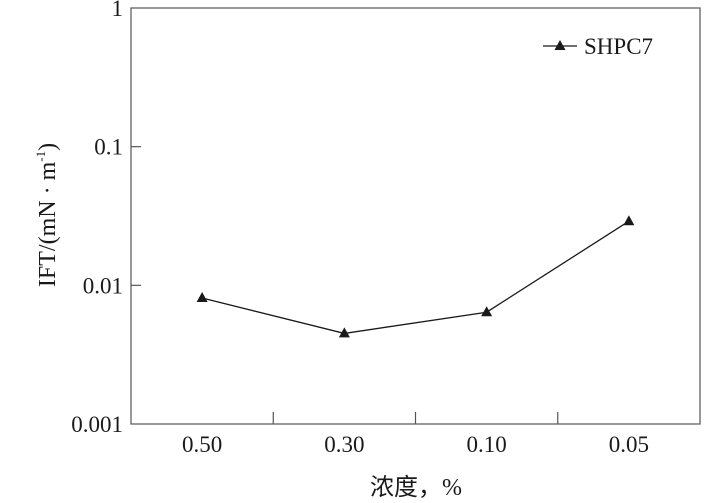  I want to click on legend-triangle-marker, so click(560, 45).